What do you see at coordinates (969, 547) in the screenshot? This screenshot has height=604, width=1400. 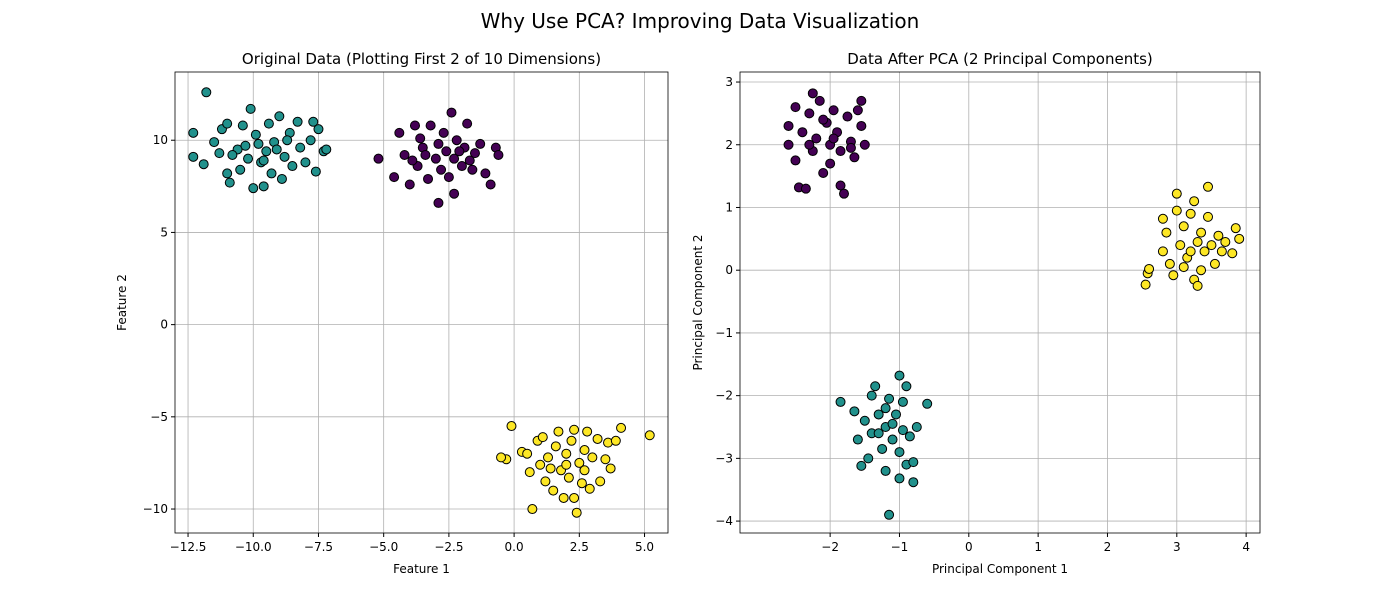 I see `x-tick-label: 0` at bounding box center [969, 547].